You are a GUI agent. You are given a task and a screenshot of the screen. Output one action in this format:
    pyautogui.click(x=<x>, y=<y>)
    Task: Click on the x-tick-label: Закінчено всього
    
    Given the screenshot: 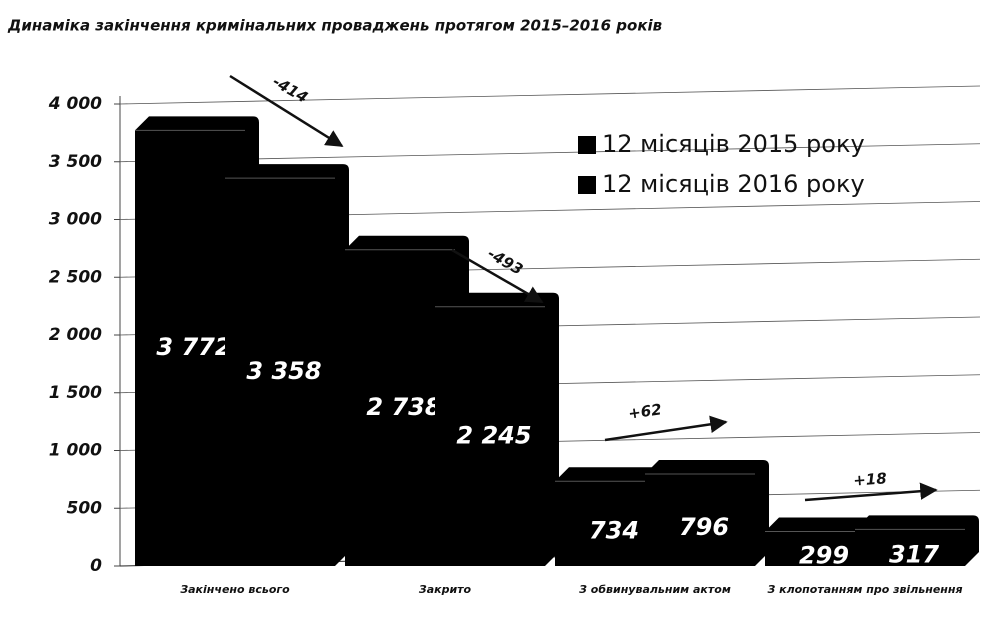 What is the action you would take?
    pyautogui.click(x=235, y=589)
    